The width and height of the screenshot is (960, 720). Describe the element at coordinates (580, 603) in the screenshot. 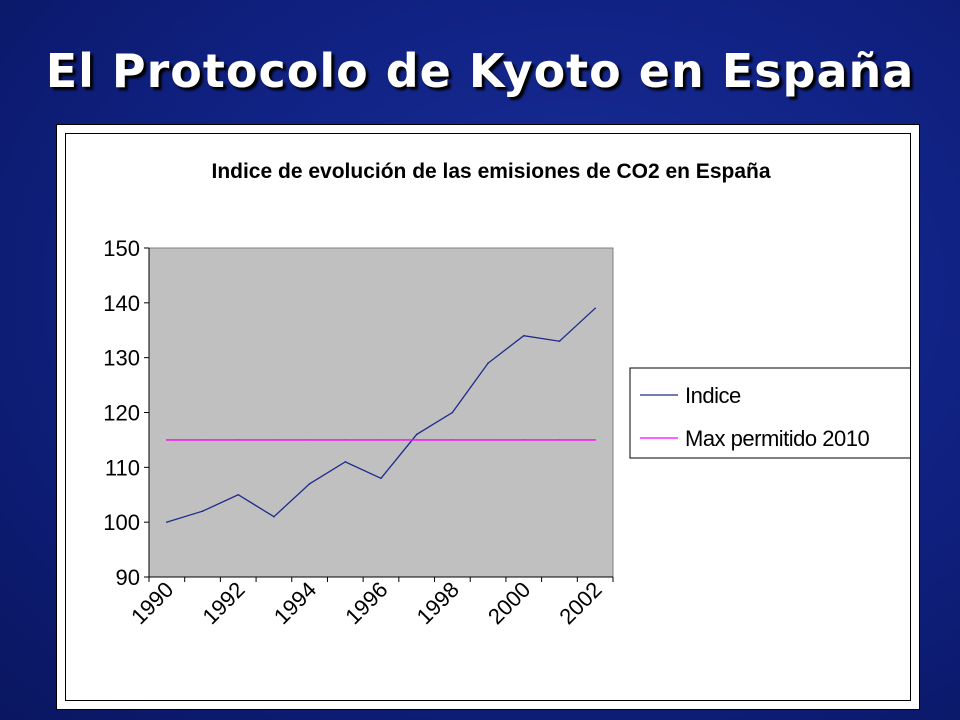

I see `x-tick-label: 2002` at that location.